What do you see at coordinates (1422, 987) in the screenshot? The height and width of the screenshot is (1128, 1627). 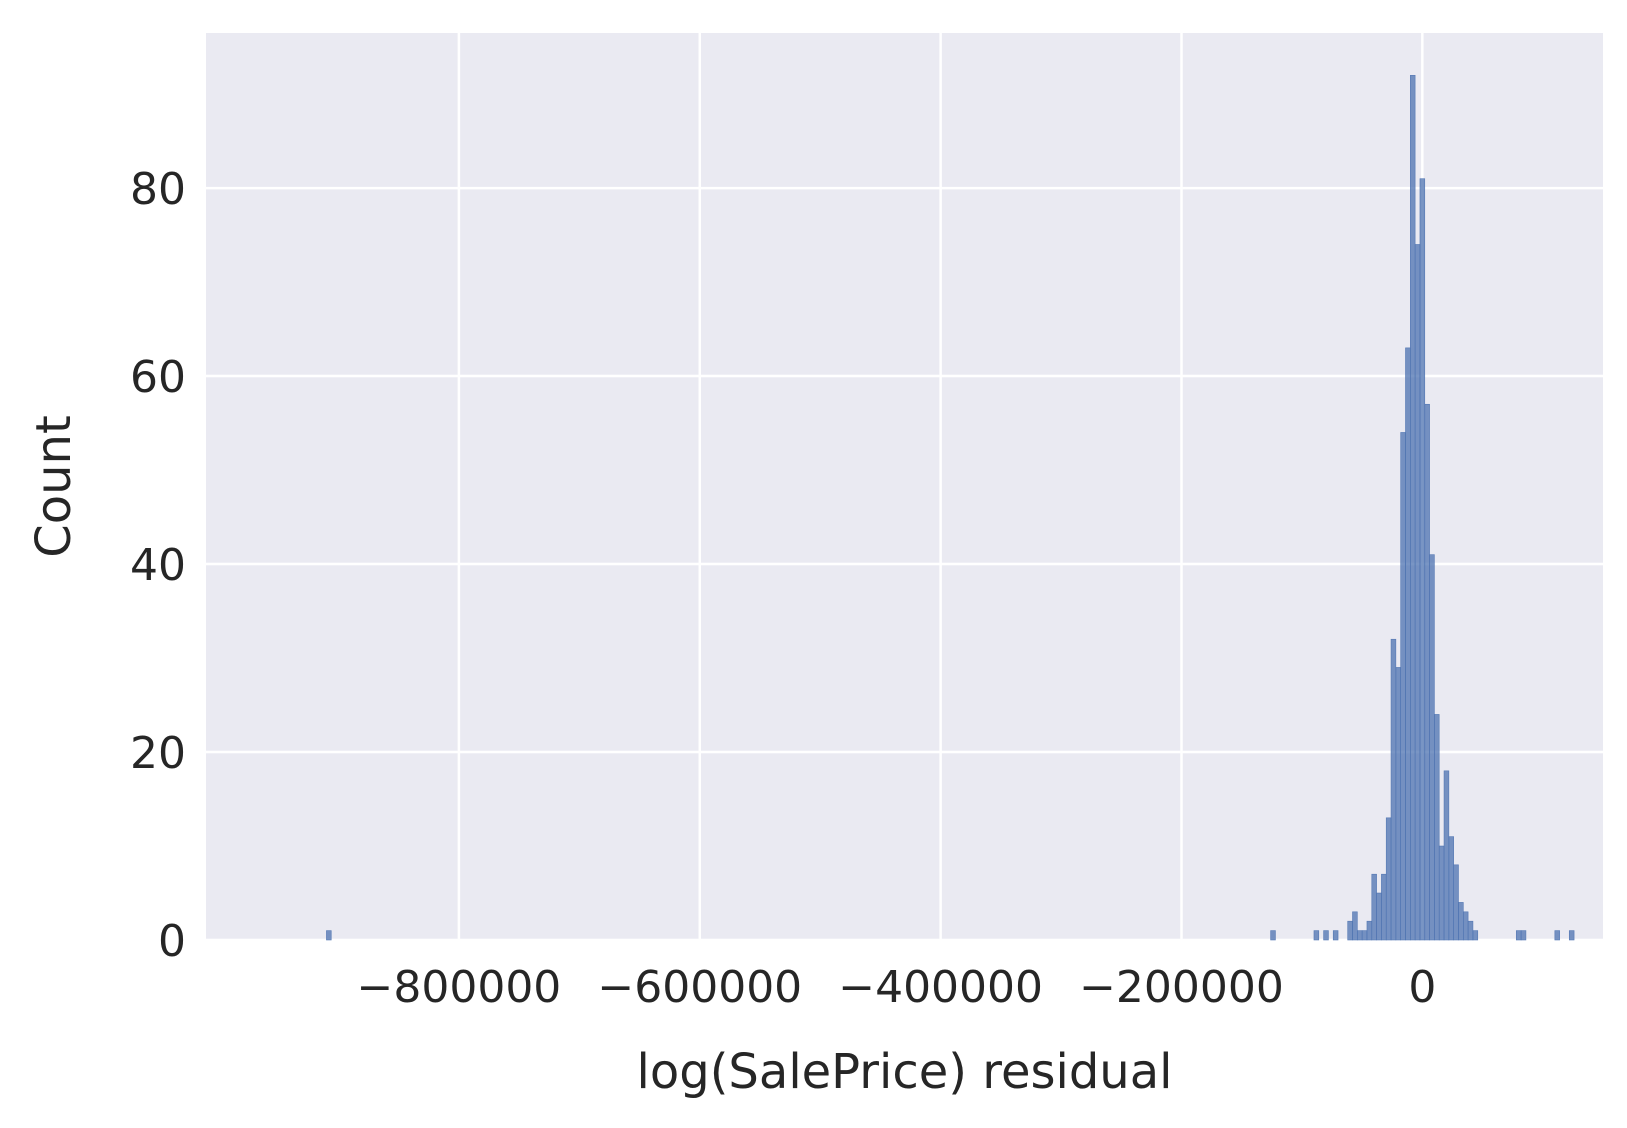 I see `x-tick-label: 0` at bounding box center [1422, 987].